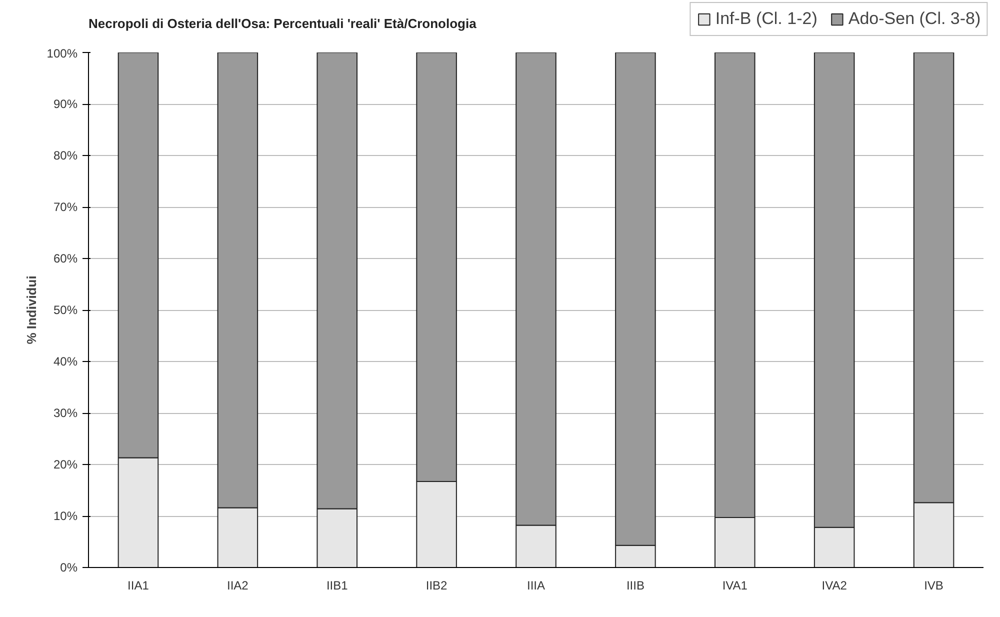 The width and height of the screenshot is (1000, 617). What do you see at coordinates (237, 585) in the screenshot?
I see `x-tick-label: IIA2` at bounding box center [237, 585].